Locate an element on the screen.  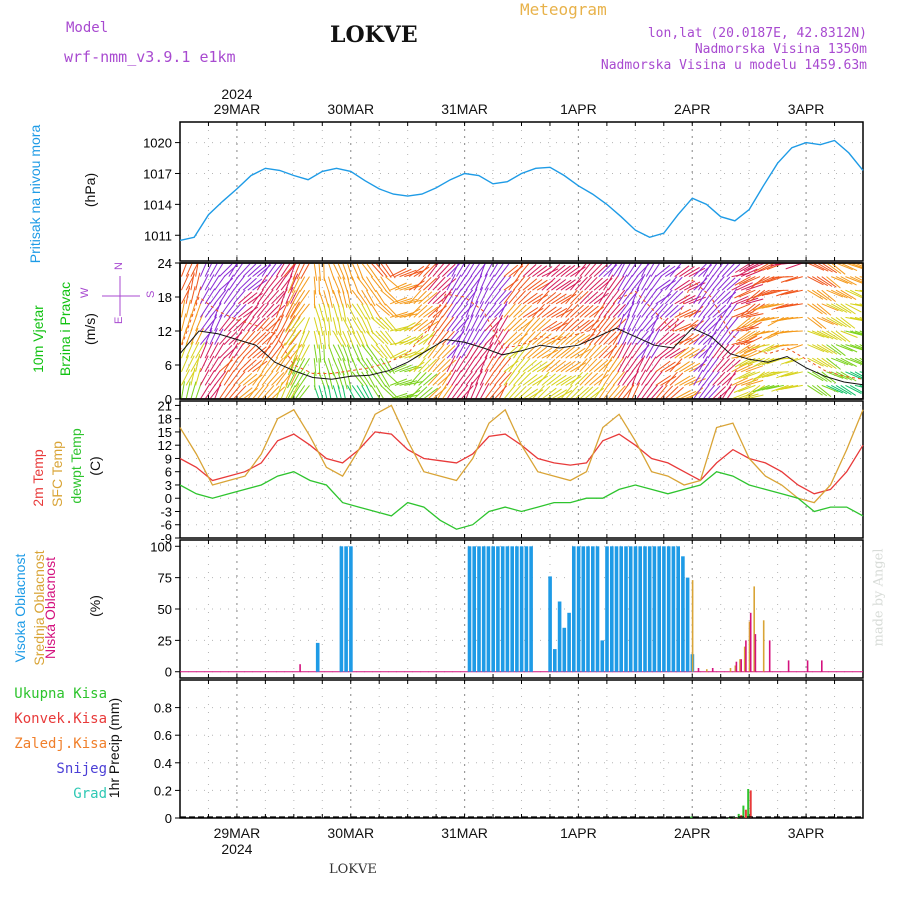
y-tick-label: 100 is located at coordinates (161, 546).